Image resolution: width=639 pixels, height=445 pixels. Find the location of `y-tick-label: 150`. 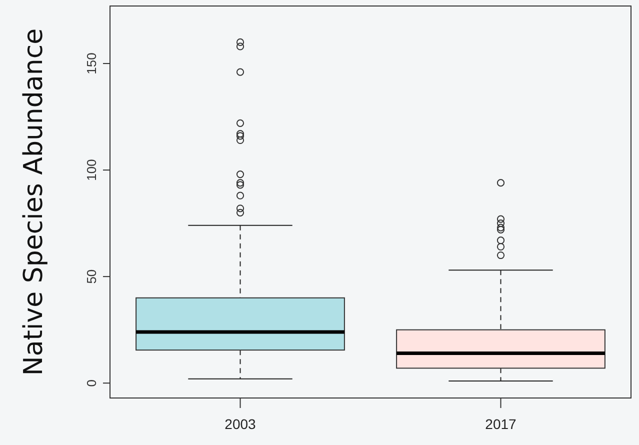

y-tick-label: 150 is located at coordinates (91, 63).